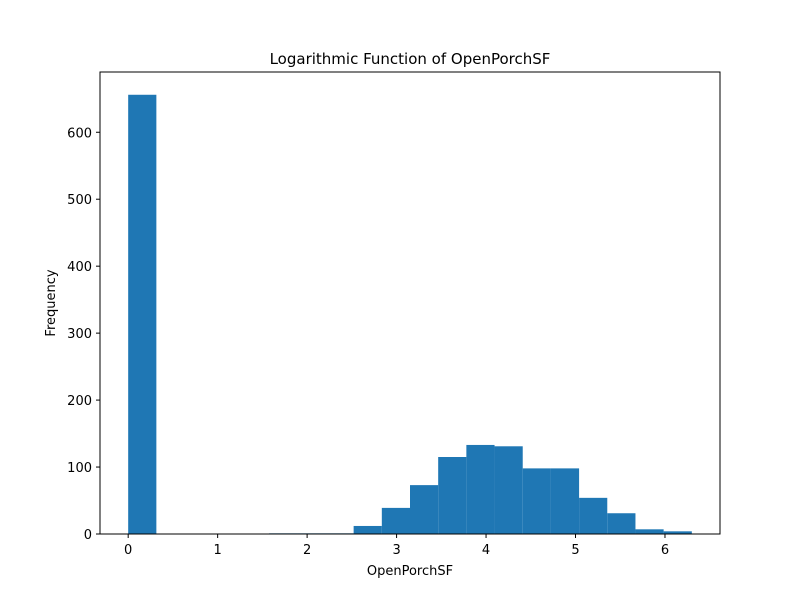 This screenshot has height=600, width=800. Describe the element at coordinates (128, 550) in the screenshot. I see `x-tick-label: 0` at that location.